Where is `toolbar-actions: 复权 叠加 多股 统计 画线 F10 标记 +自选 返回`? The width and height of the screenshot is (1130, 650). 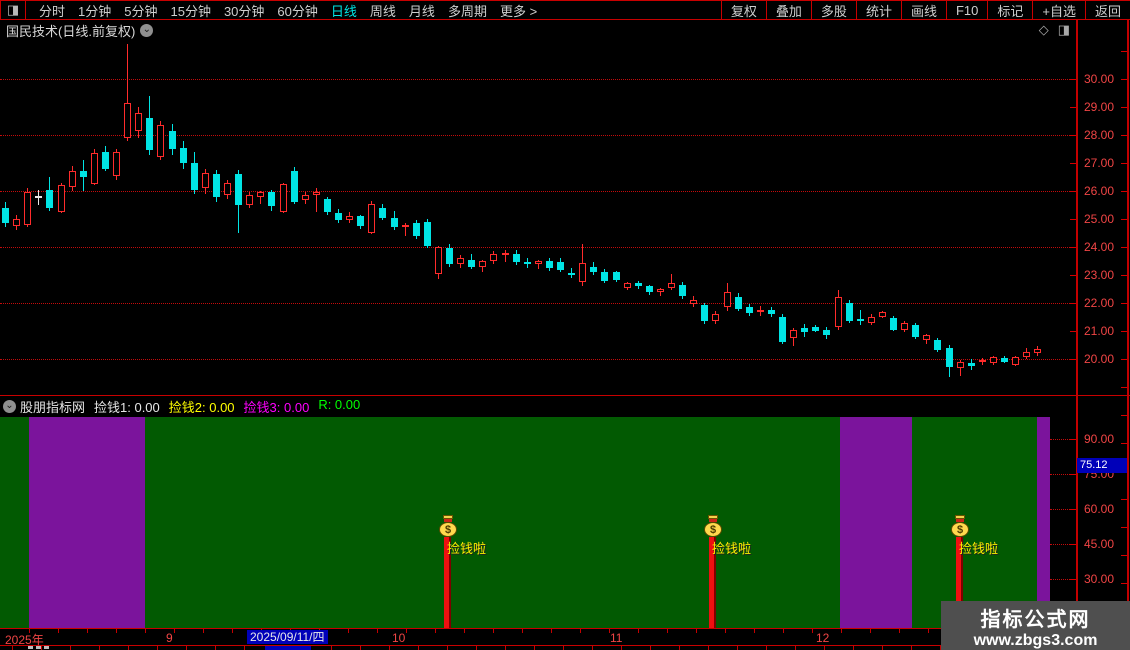 toolbar-actions: 复权 叠加 多股 统计 画线 F10 标记 +自选 返回 is located at coordinates (925, 10).